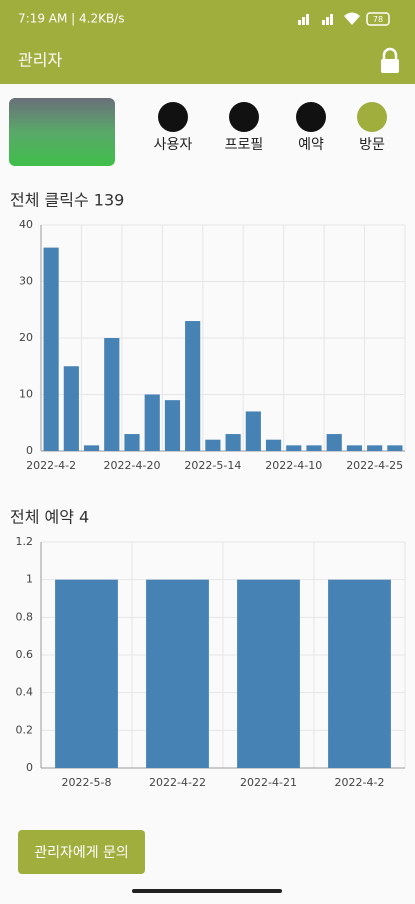 This screenshot has height=904, width=415. What do you see at coordinates (26, 224) in the screenshot?
I see `y-tick-label: 40` at bounding box center [26, 224].